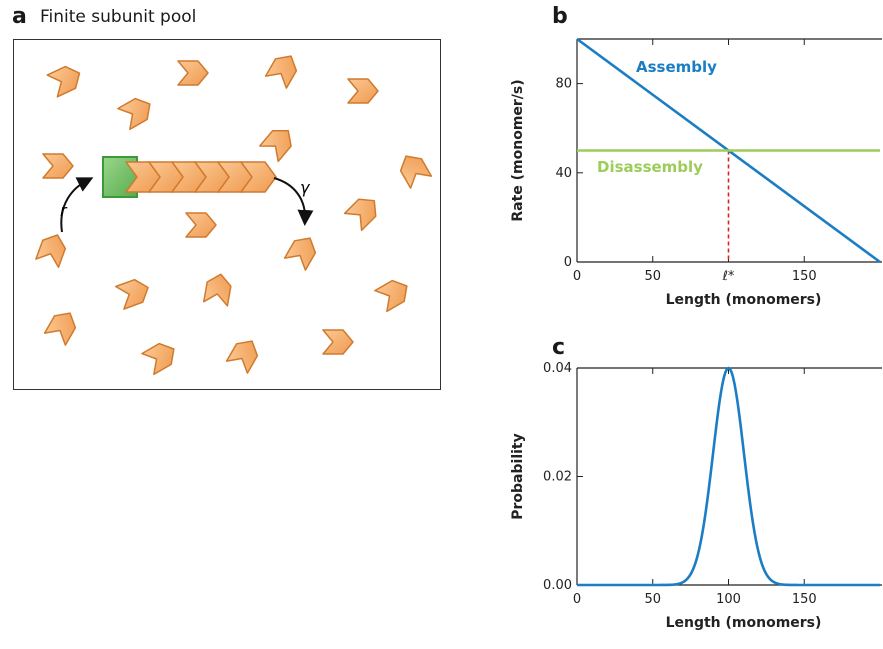  I want to click on disassembly-label: Disassembly, so click(650, 167).